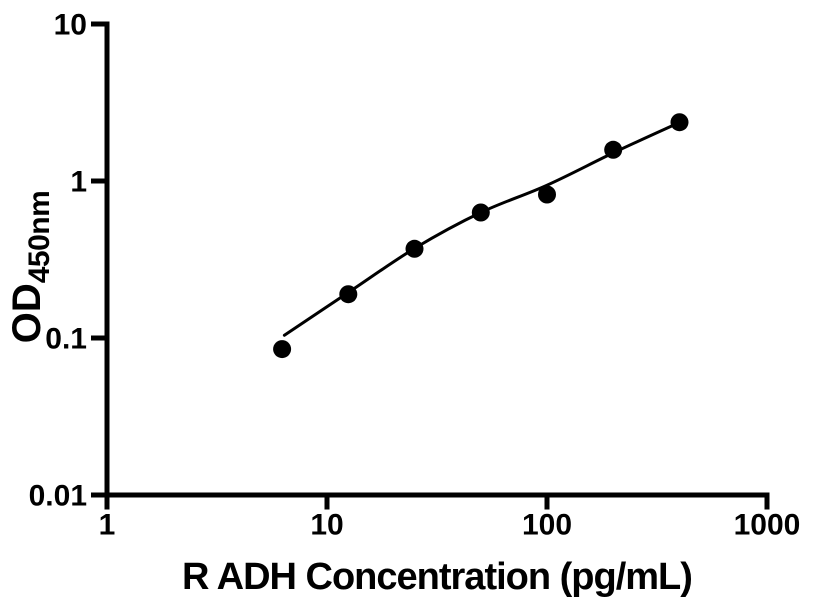  I want to click on y-axis-title-subscript: 450nm, so click(39, 237).